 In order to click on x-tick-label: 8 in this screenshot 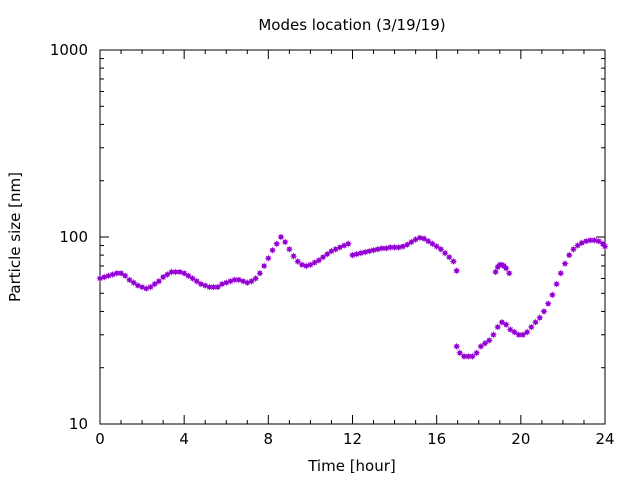, I will do `click(269, 439)`.